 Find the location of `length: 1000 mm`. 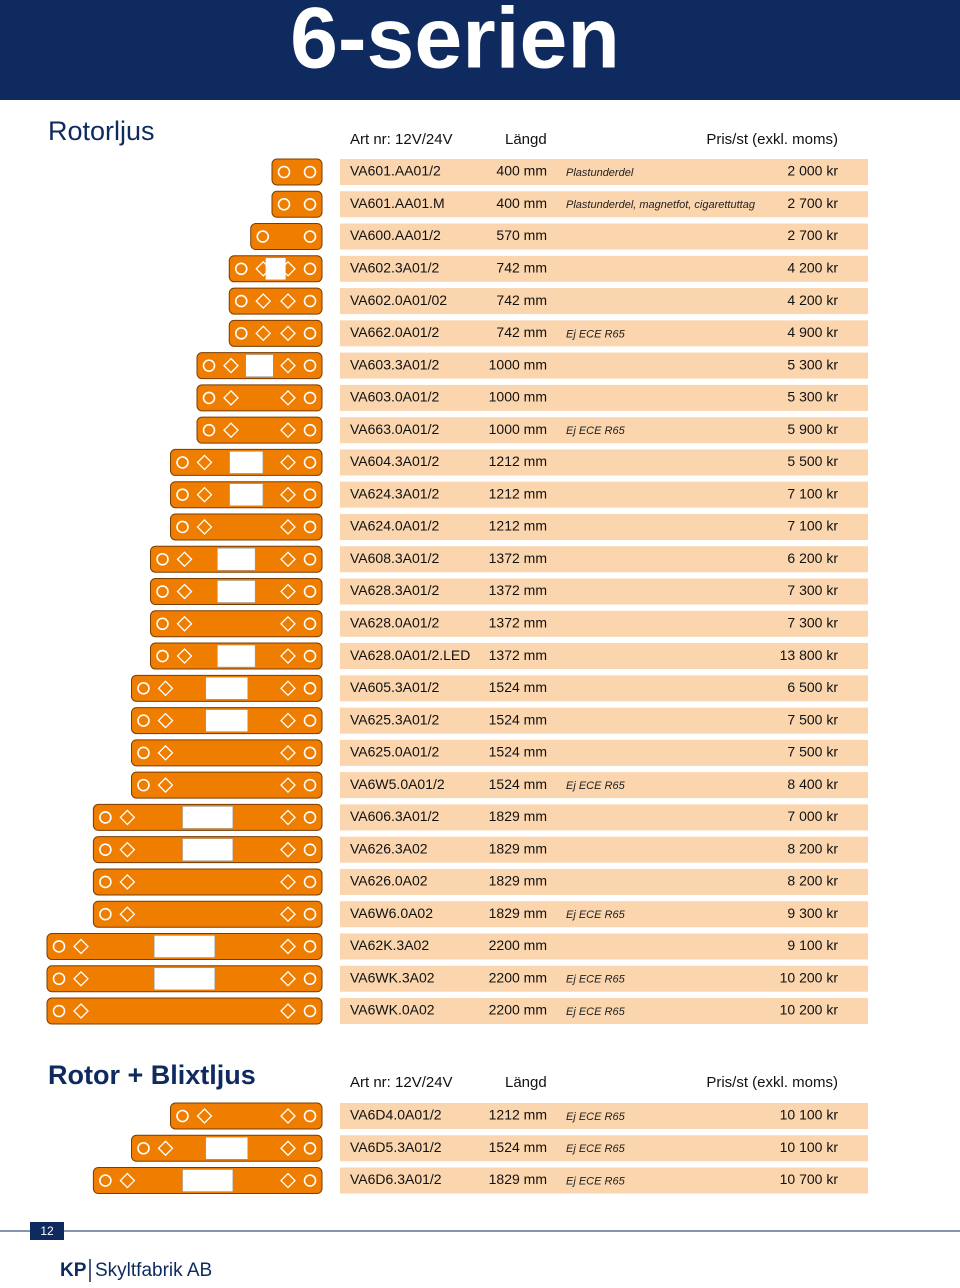

length: 1000 mm is located at coordinates (518, 364).